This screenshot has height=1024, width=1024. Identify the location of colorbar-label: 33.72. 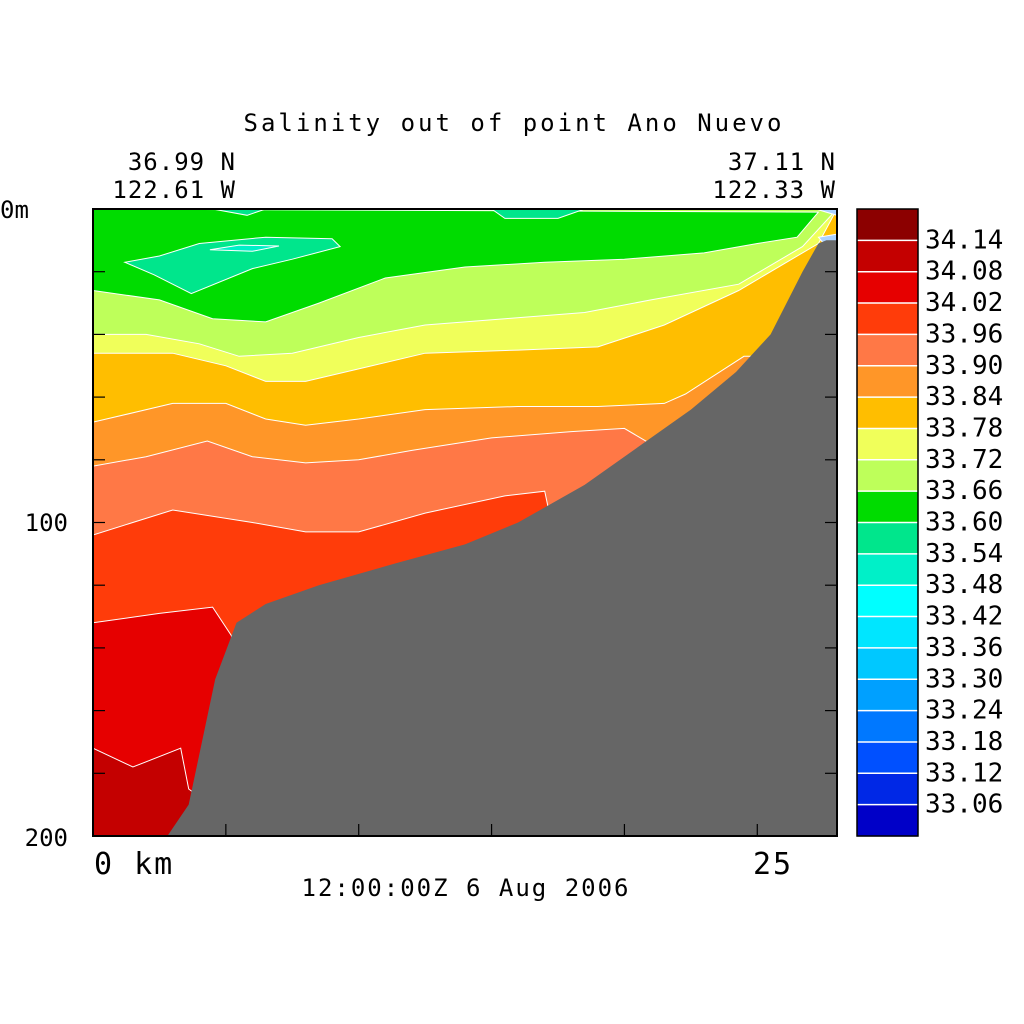
(964, 460).